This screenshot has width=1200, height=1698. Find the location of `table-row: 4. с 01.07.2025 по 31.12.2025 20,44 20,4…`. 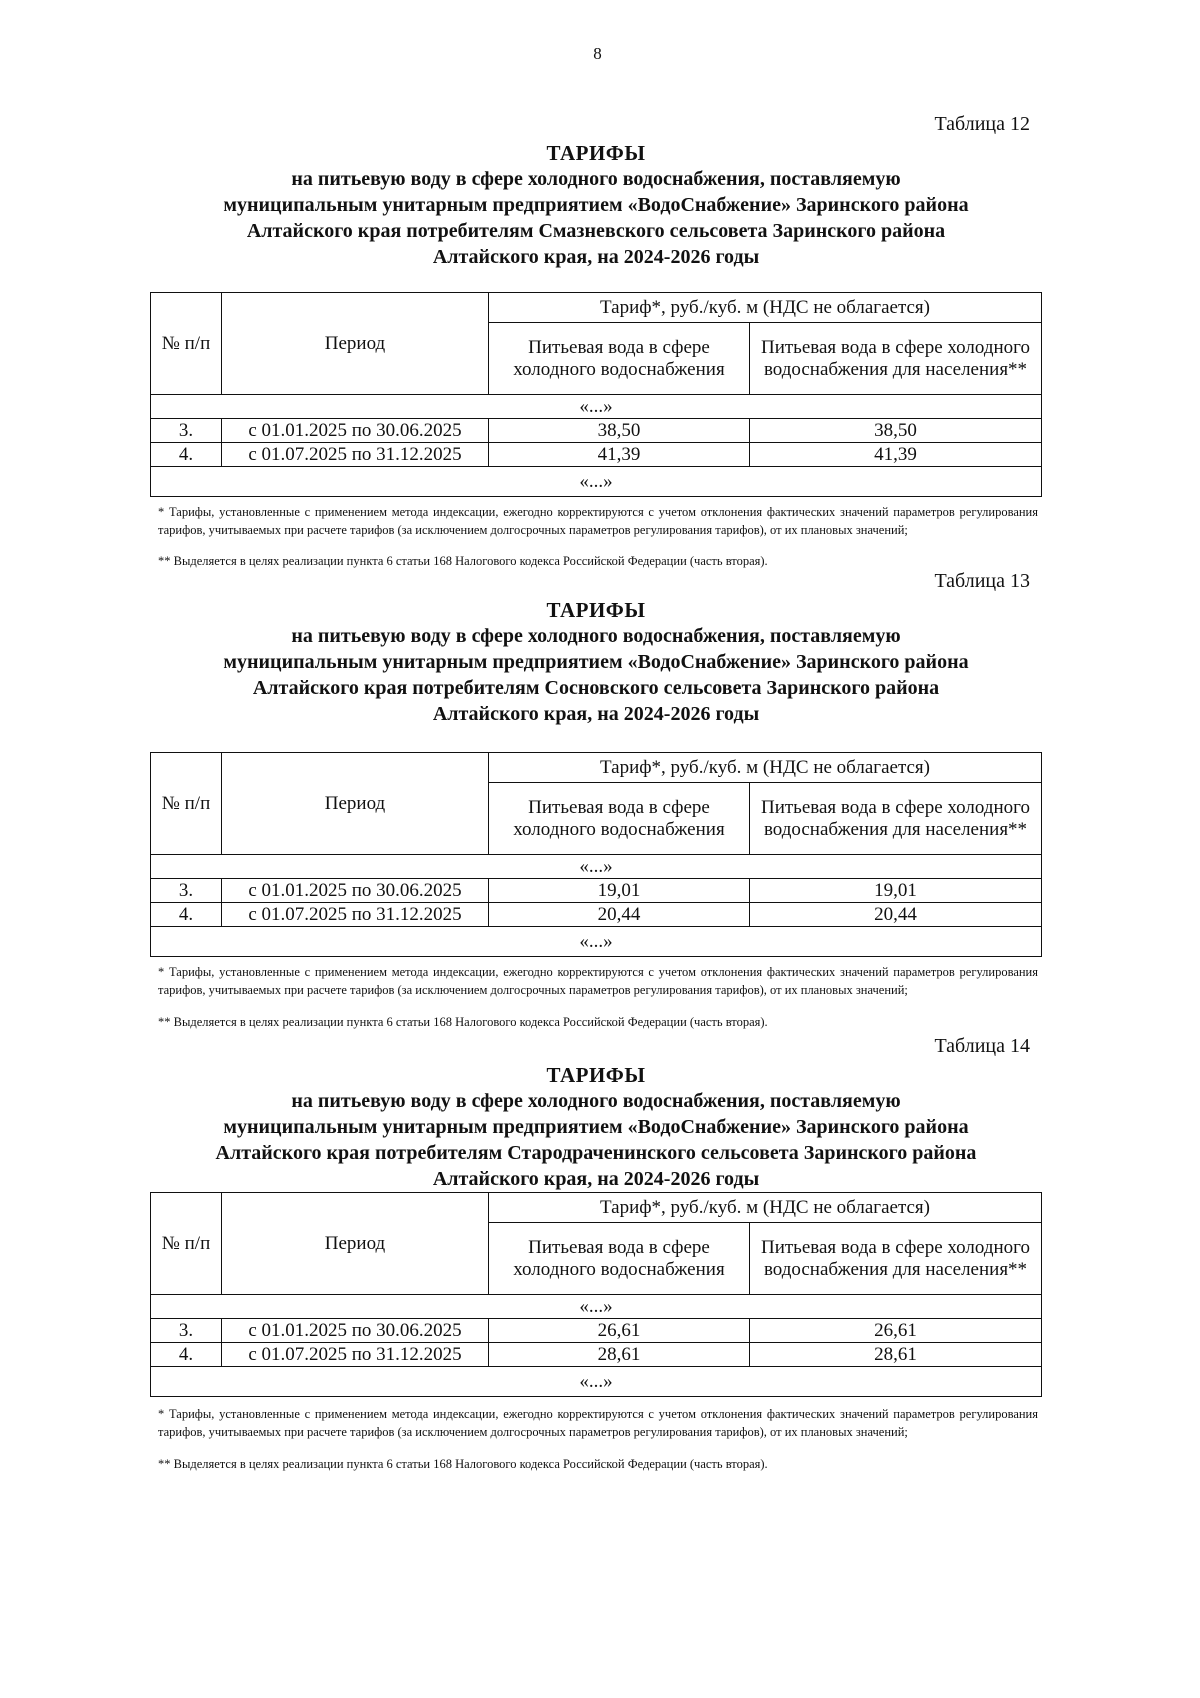

table-row: 4. с 01.07.2025 по 31.12.2025 20,44 20,4… is located at coordinates (596, 914).